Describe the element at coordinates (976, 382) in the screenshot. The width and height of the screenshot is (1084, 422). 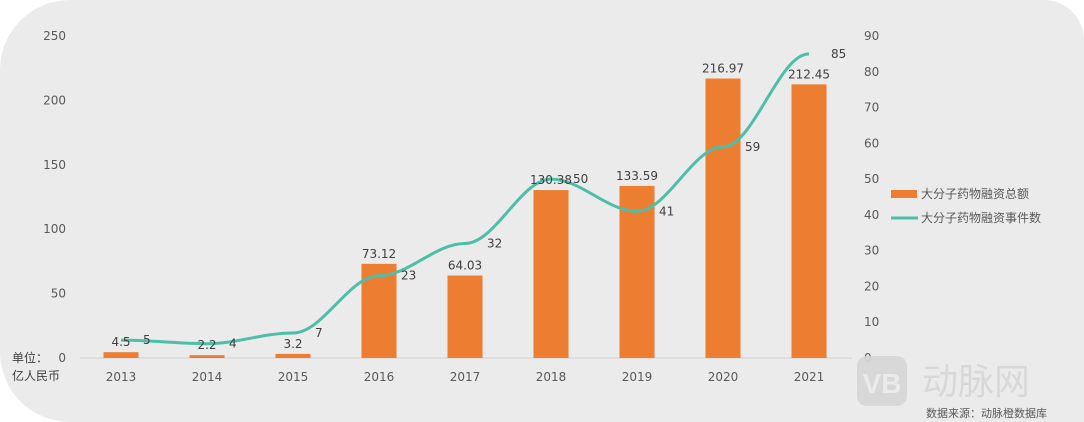
I see `watermark-text: 动脉网` at that location.